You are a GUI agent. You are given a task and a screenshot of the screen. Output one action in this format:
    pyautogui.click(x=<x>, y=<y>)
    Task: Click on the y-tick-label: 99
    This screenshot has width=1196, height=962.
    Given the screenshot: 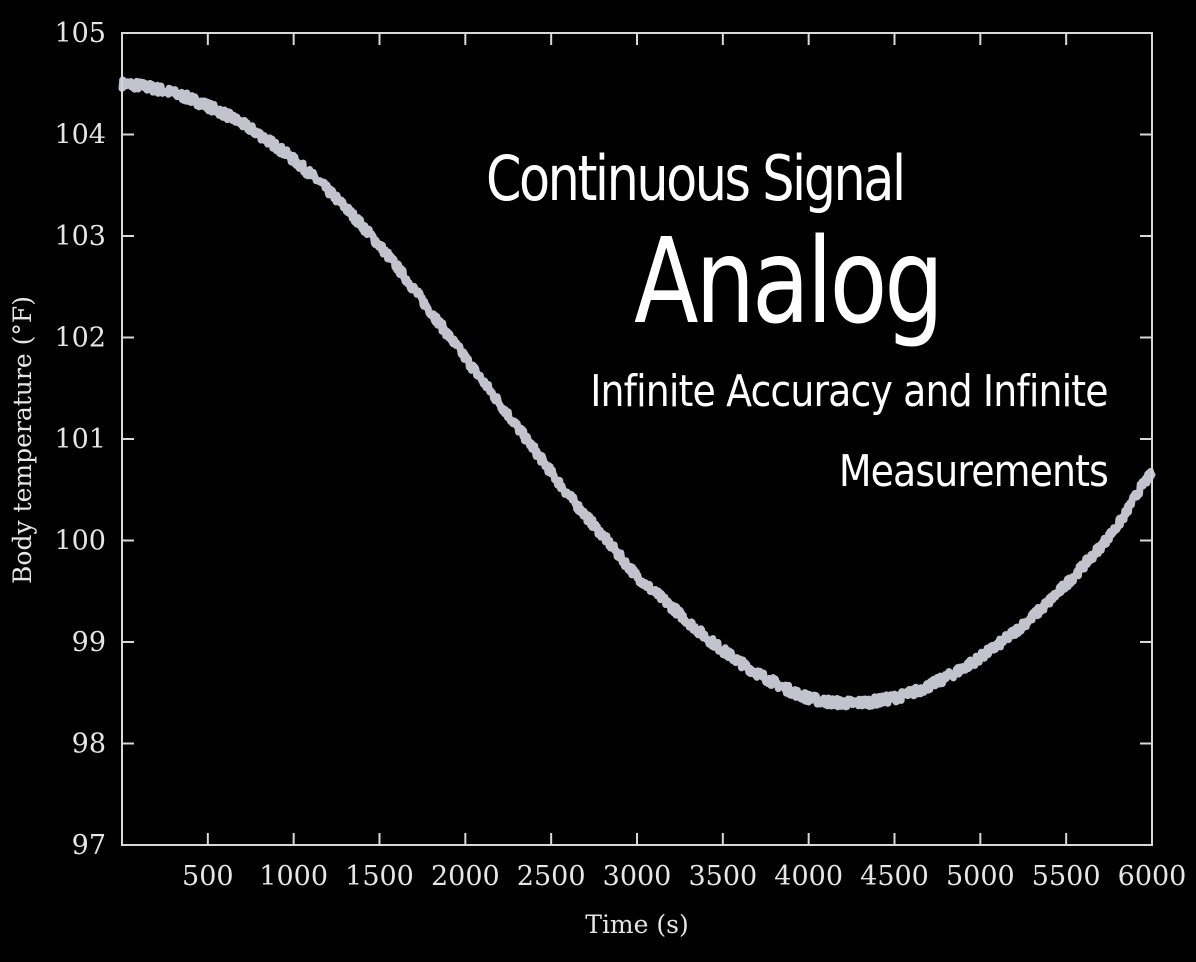 What is the action you would take?
    pyautogui.click(x=89, y=642)
    